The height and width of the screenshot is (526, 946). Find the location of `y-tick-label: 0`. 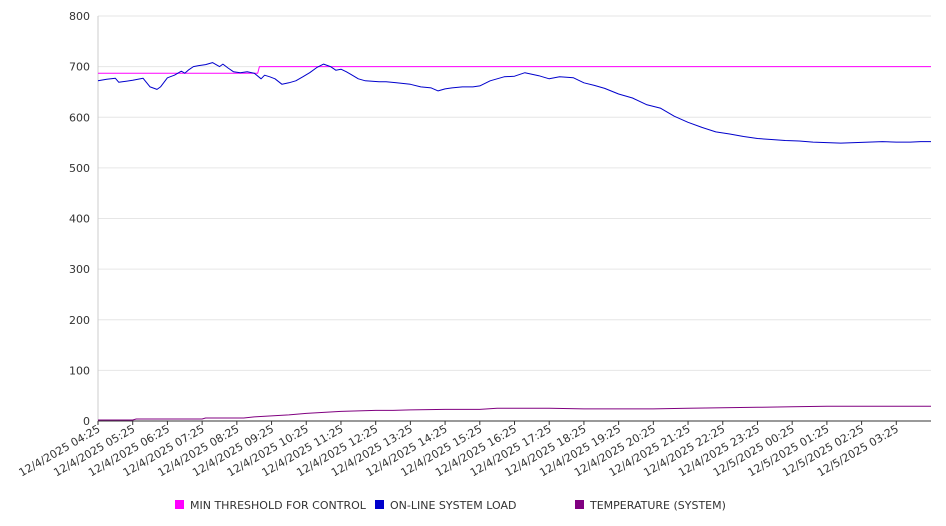

y-tick-label: 0 is located at coordinates (86, 421).